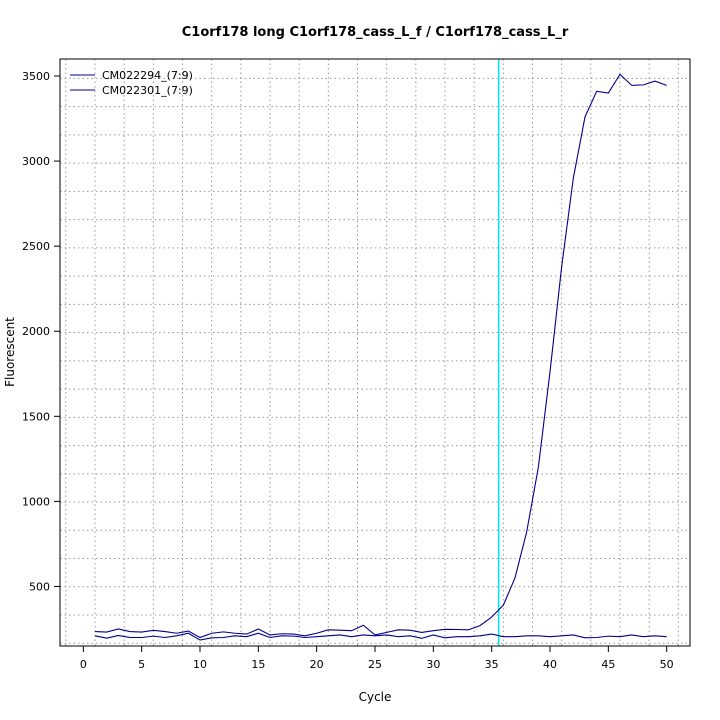 The width and height of the screenshot is (720, 720). Describe the element at coordinates (492, 664) in the screenshot. I see `x-tick-label: 35` at that location.